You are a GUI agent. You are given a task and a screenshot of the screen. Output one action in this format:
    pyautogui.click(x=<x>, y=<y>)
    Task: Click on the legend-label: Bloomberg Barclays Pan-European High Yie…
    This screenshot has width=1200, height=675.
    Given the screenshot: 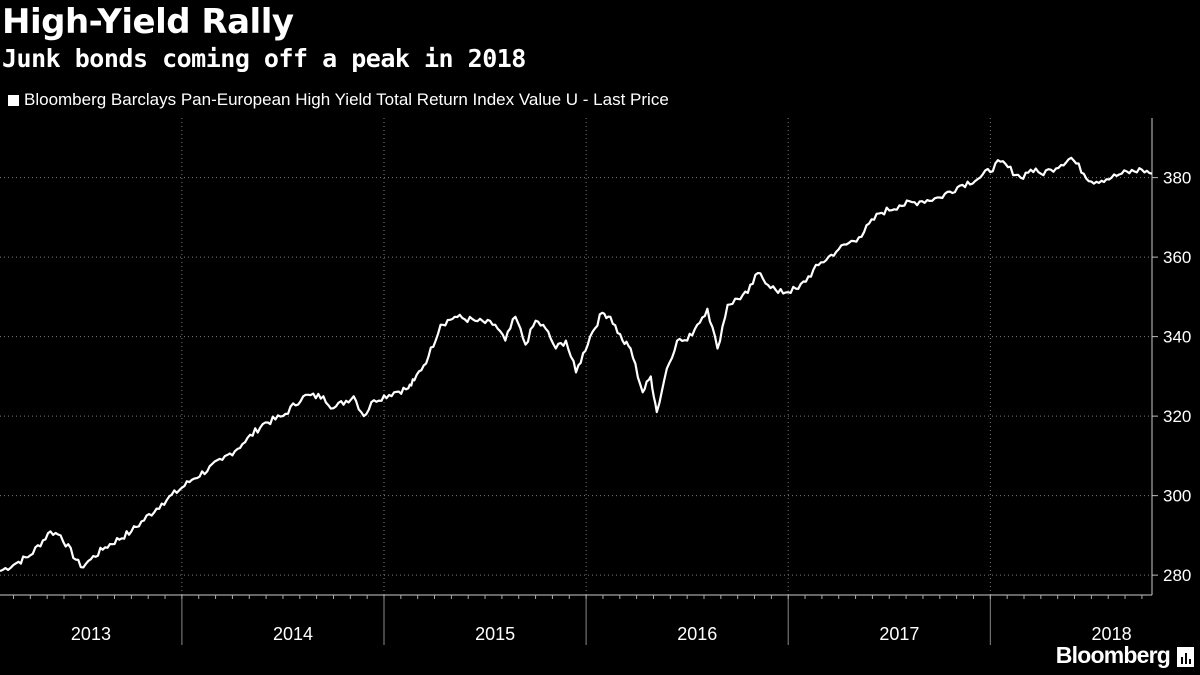 What is the action you would take?
    pyautogui.click(x=346, y=99)
    